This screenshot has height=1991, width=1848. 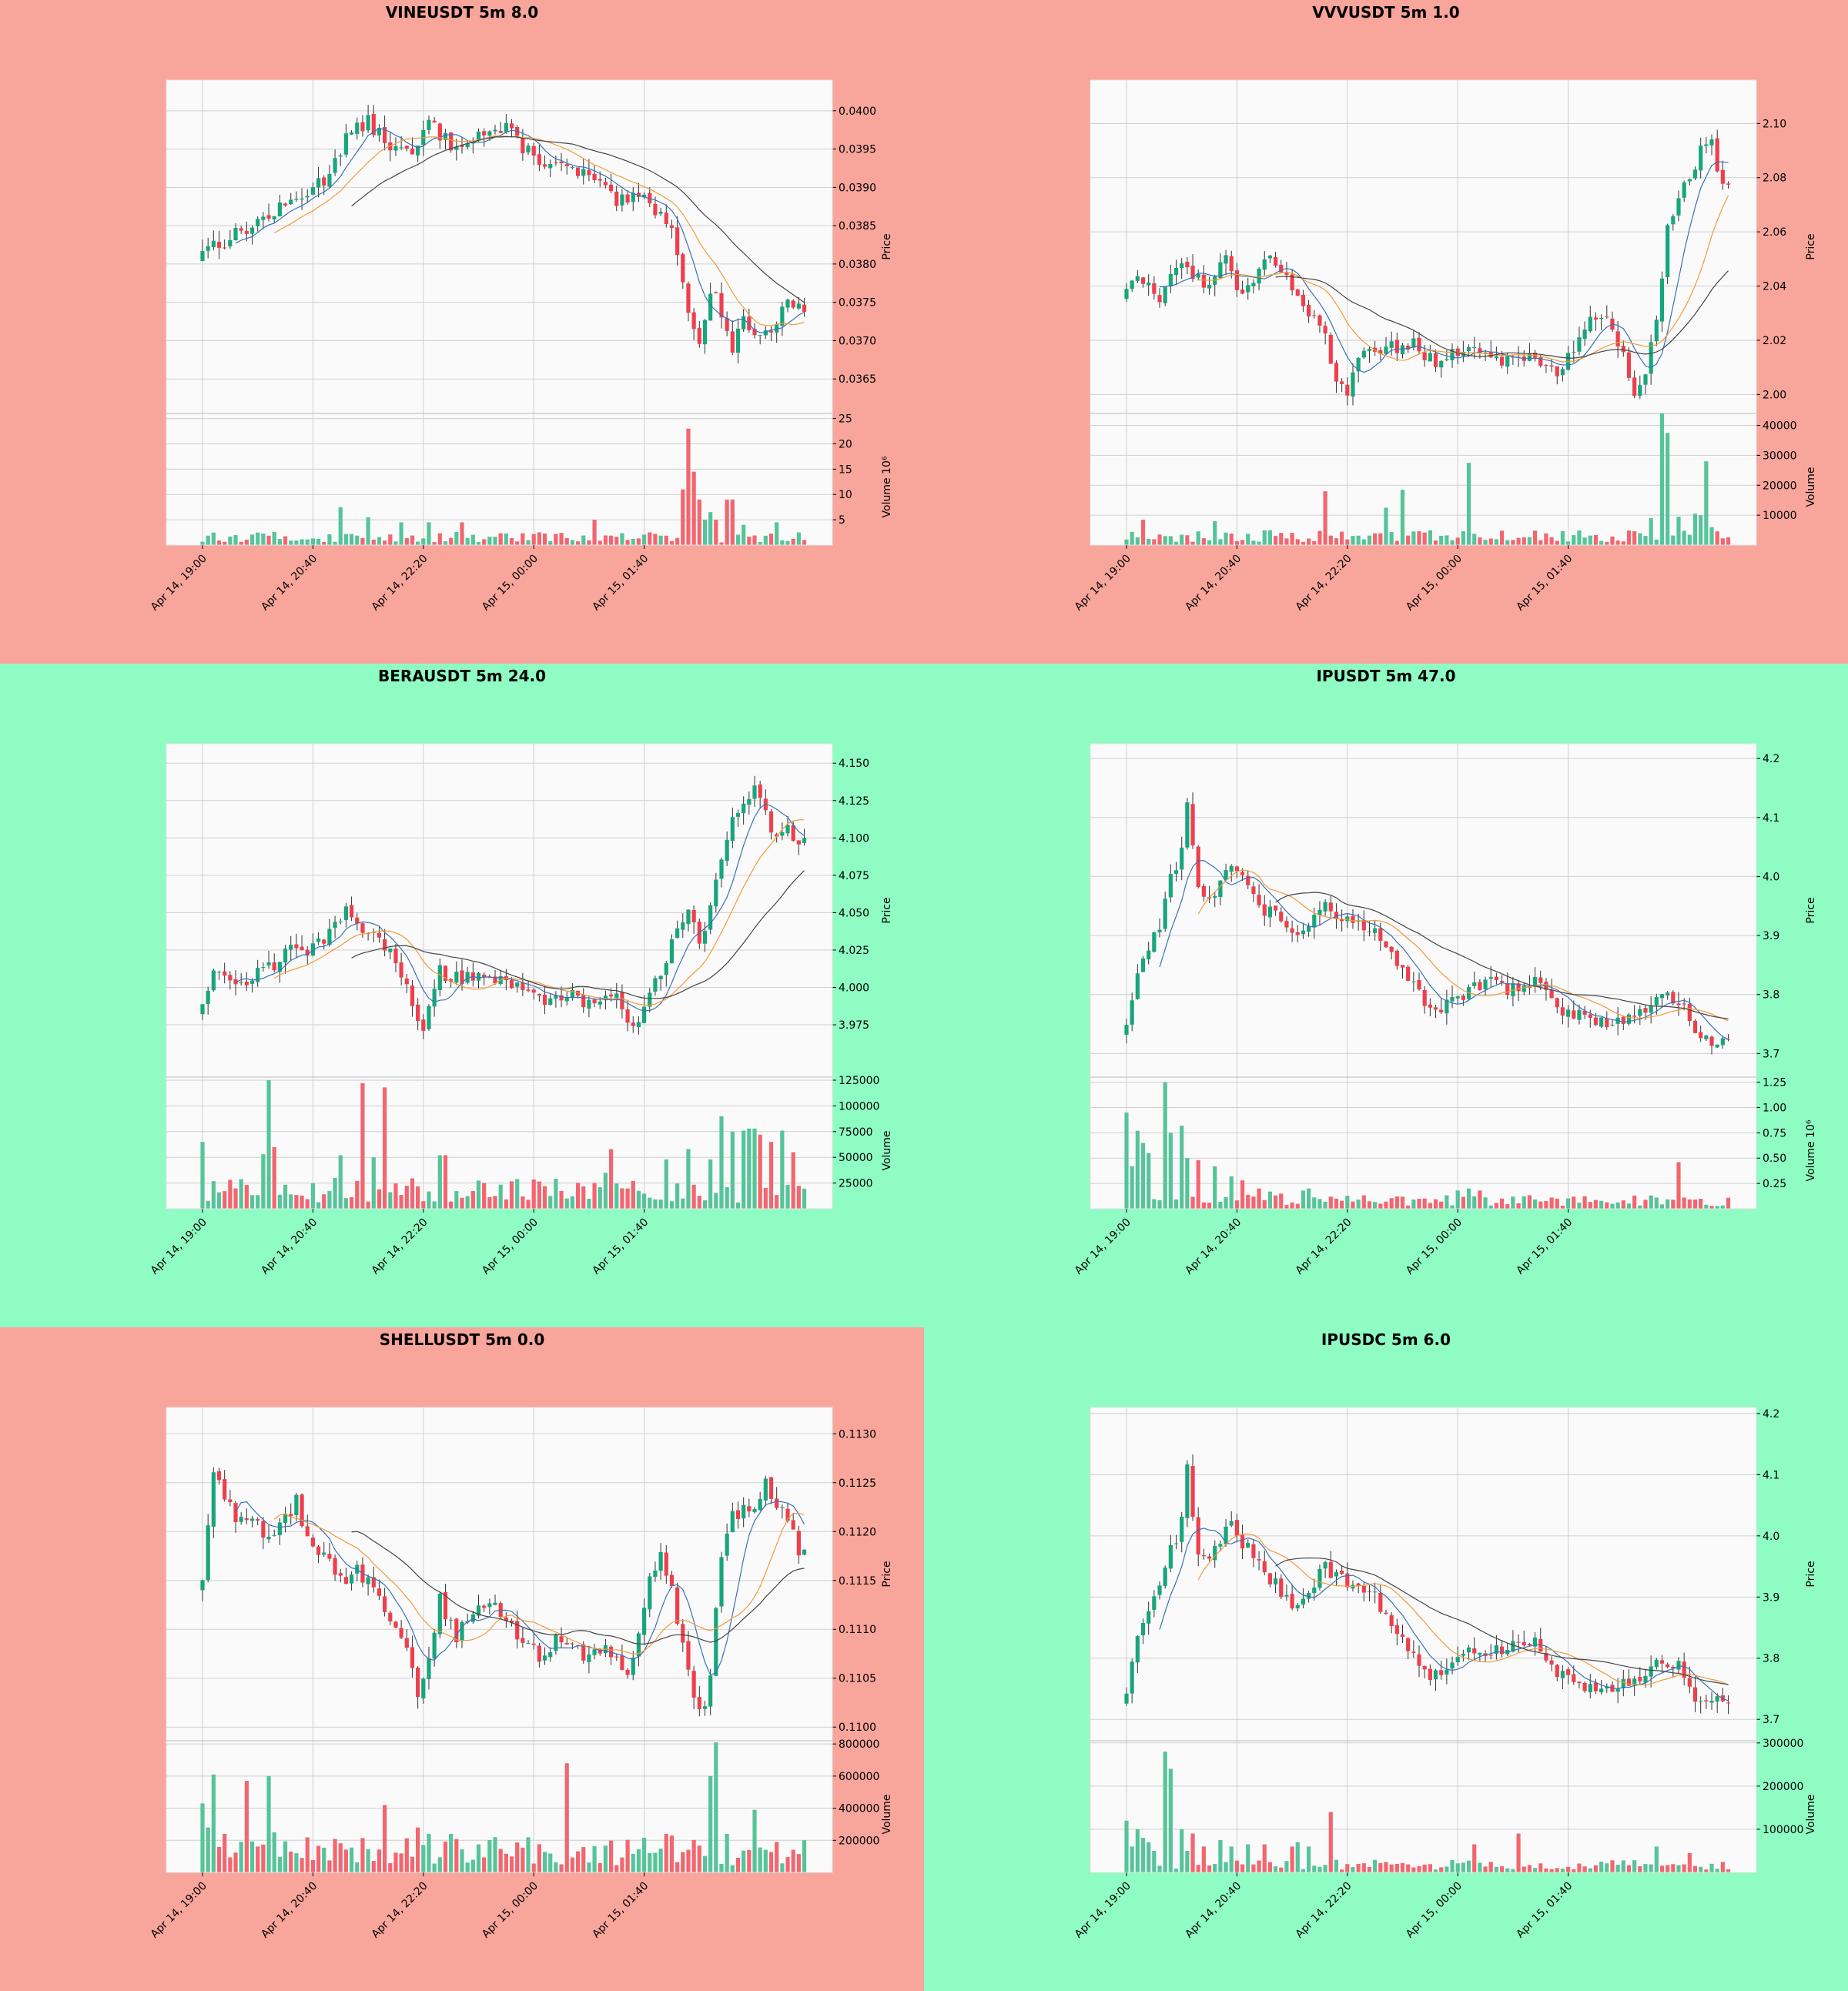 What do you see at coordinates (858, 303) in the screenshot?
I see `price-tick-label: 0.0375` at bounding box center [858, 303].